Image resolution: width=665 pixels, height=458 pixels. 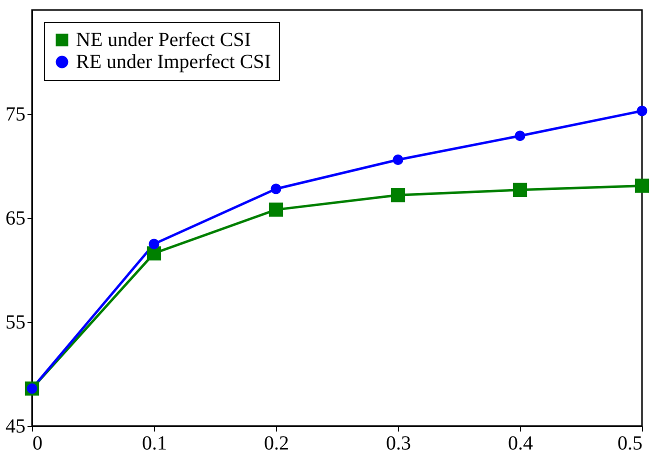 I want to click on y-tick-label: 75, so click(x=16, y=115).